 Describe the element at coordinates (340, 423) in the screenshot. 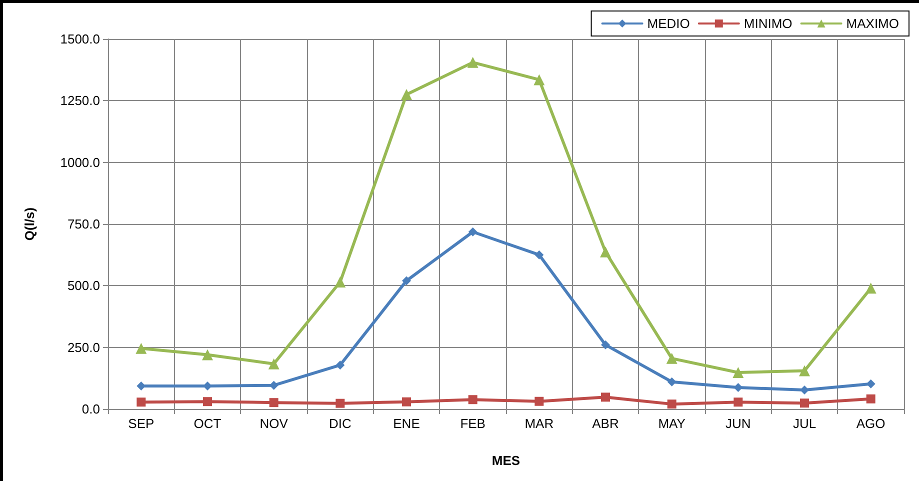

I see `x-tick-label: DIC` at that location.